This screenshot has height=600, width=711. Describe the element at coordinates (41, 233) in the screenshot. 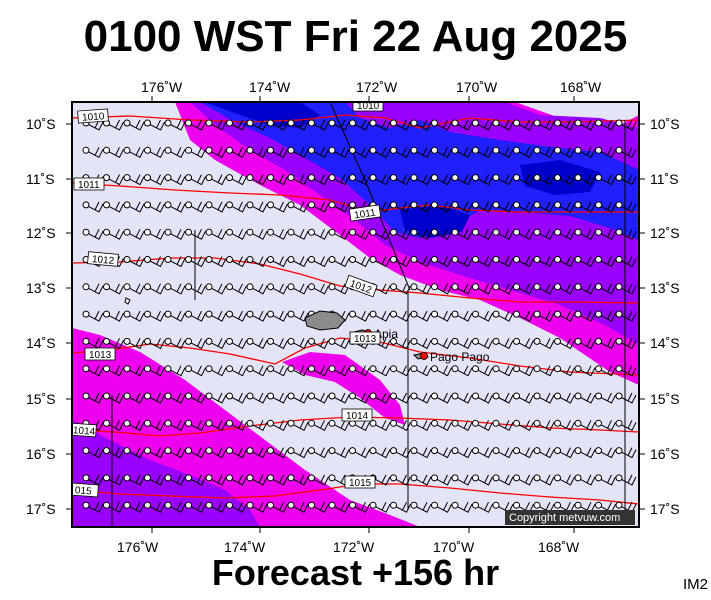

I see `lat-label-left: 12˚S` at that location.